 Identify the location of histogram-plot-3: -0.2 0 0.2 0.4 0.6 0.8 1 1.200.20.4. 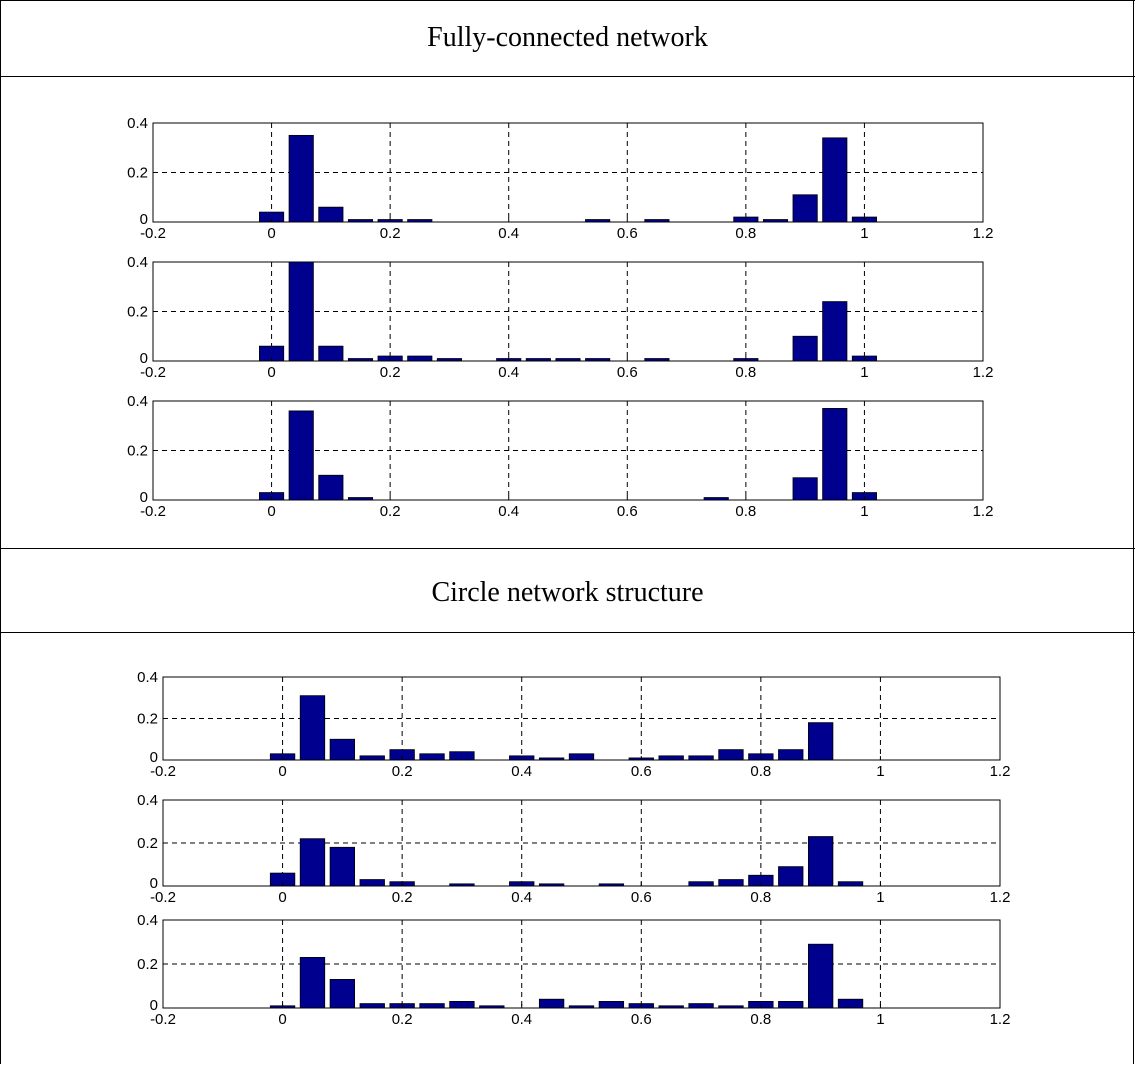
(560, 456).